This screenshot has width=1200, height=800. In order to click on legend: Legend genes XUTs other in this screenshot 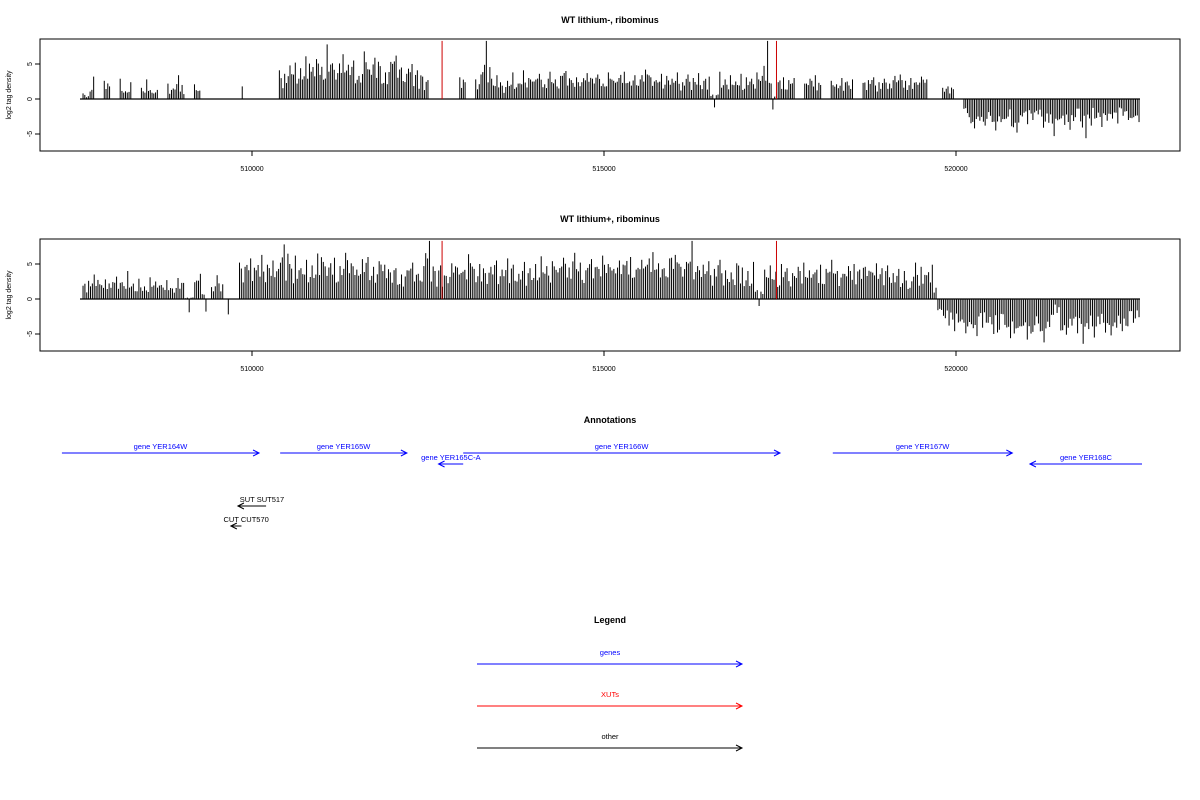, I will do `click(610, 683)`.